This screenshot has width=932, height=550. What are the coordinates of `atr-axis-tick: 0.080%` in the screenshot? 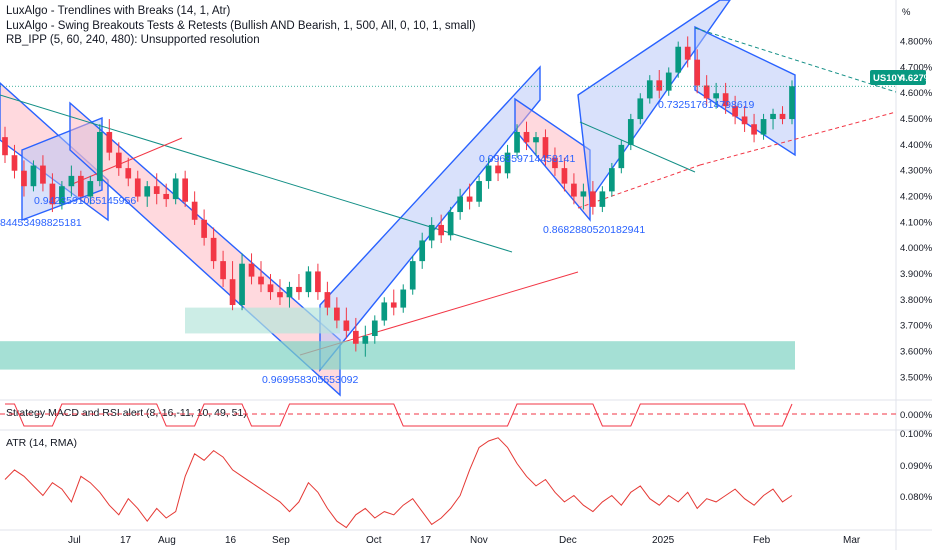 It's located at (916, 497).